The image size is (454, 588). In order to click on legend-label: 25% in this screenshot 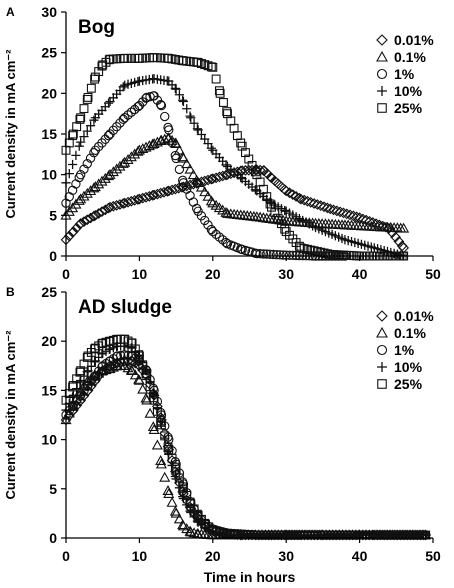, I will do `click(408, 108)`.